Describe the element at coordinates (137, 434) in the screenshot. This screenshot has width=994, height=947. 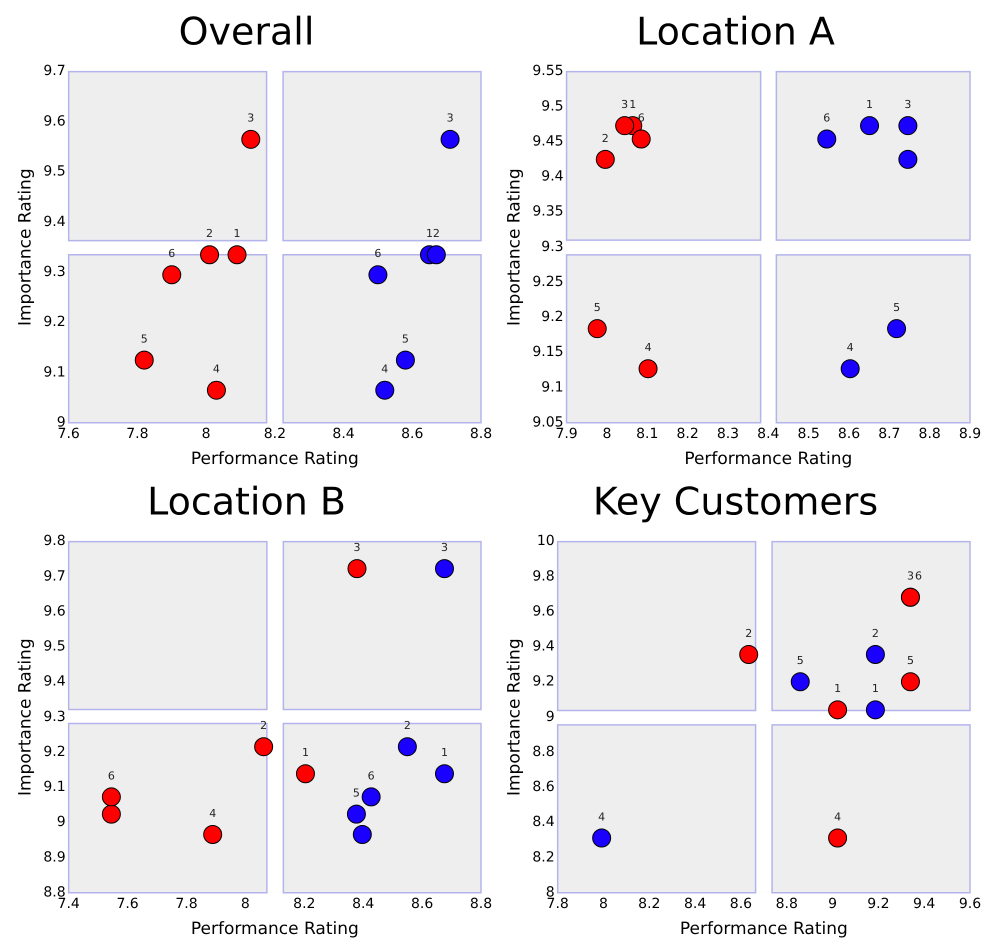
I see `x-tick-label: 7.8` at that location.